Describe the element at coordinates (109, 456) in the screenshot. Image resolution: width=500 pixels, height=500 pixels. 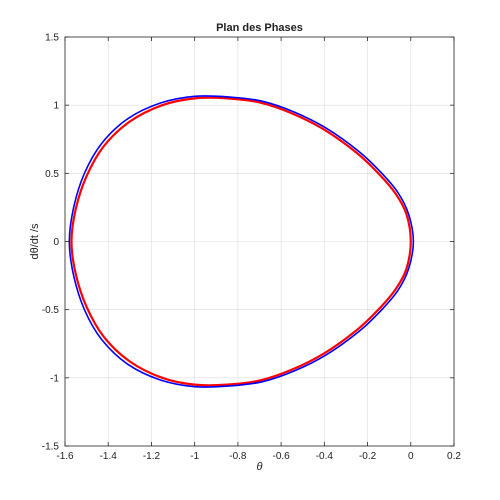
I see `x-tick-label: -1.4` at that location.